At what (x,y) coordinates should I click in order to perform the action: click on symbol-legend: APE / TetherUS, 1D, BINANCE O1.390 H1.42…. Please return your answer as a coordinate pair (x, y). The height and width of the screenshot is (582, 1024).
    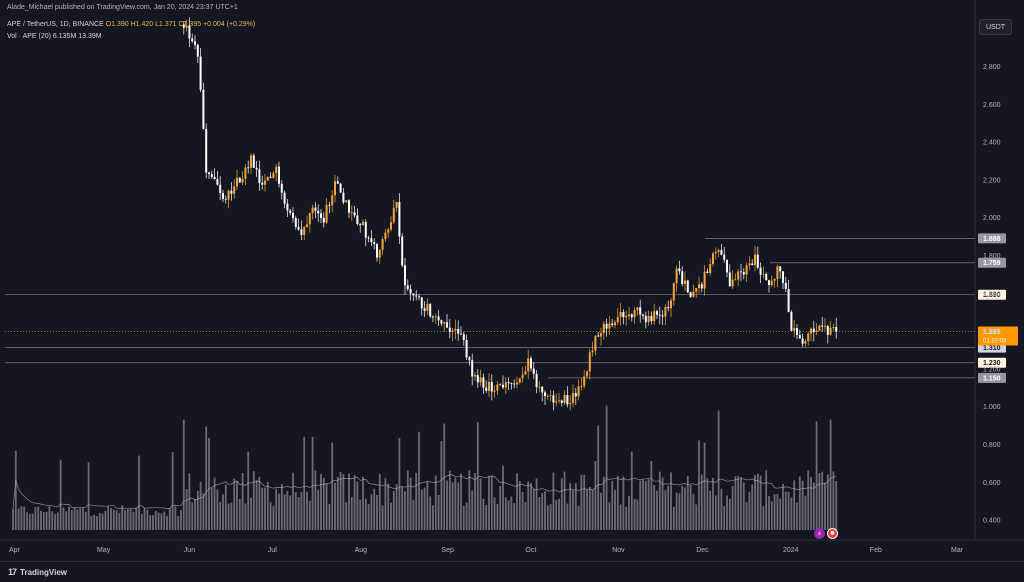
    Looking at the image, I should click on (131, 24).